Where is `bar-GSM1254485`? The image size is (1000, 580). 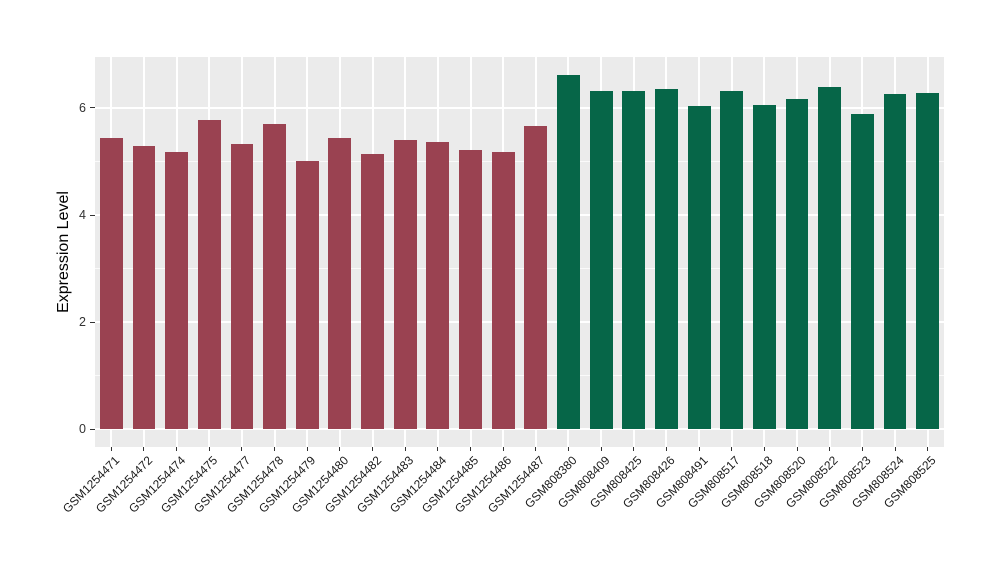
bar-GSM1254485 is located at coordinates (470, 290).